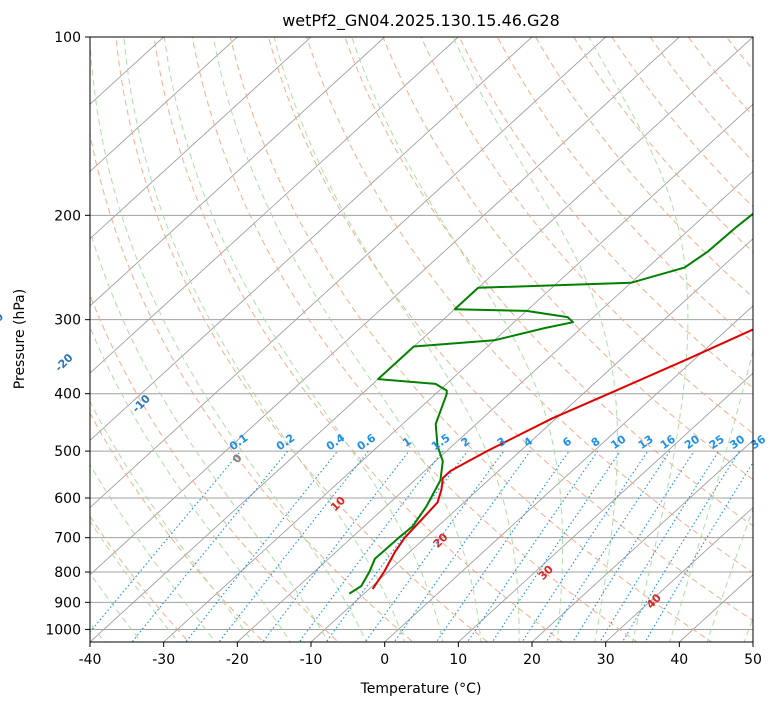 This screenshot has height=708, width=775. What do you see at coordinates (421, 21) in the screenshot?
I see `chart-title: wetPf2_GN04.2025.130.15.46.G28` at bounding box center [421, 21].